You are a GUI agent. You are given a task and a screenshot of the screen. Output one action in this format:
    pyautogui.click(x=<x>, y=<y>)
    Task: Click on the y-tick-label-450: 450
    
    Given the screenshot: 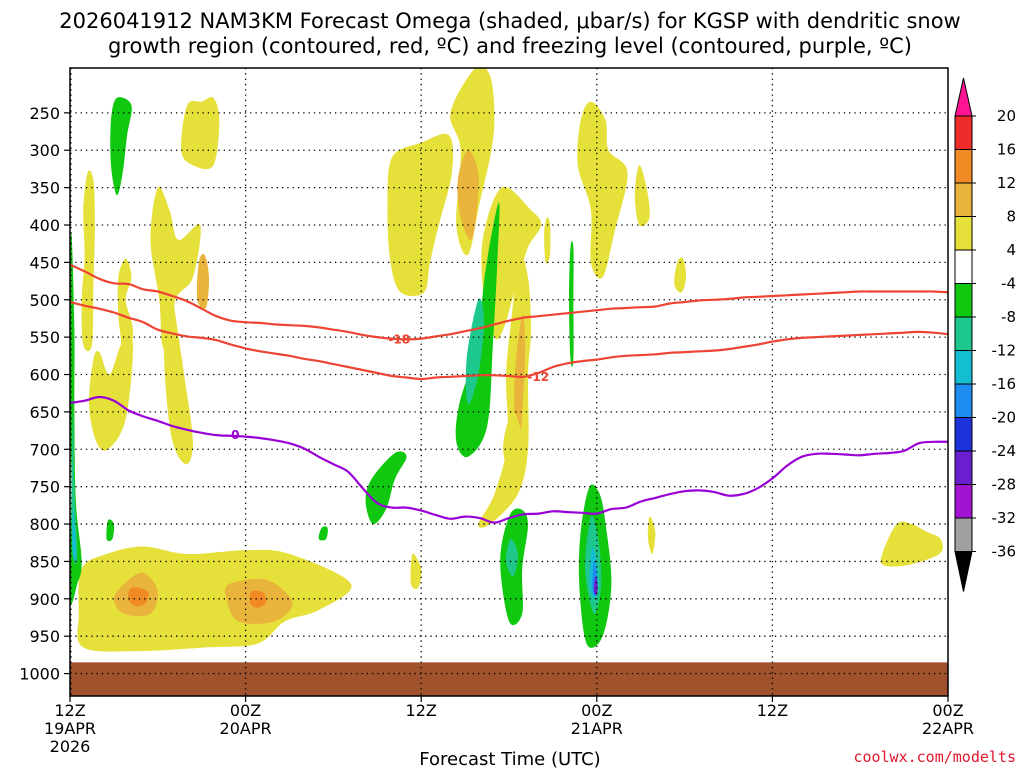 What is the action you would take?
    pyautogui.click(x=44, y=262)
    